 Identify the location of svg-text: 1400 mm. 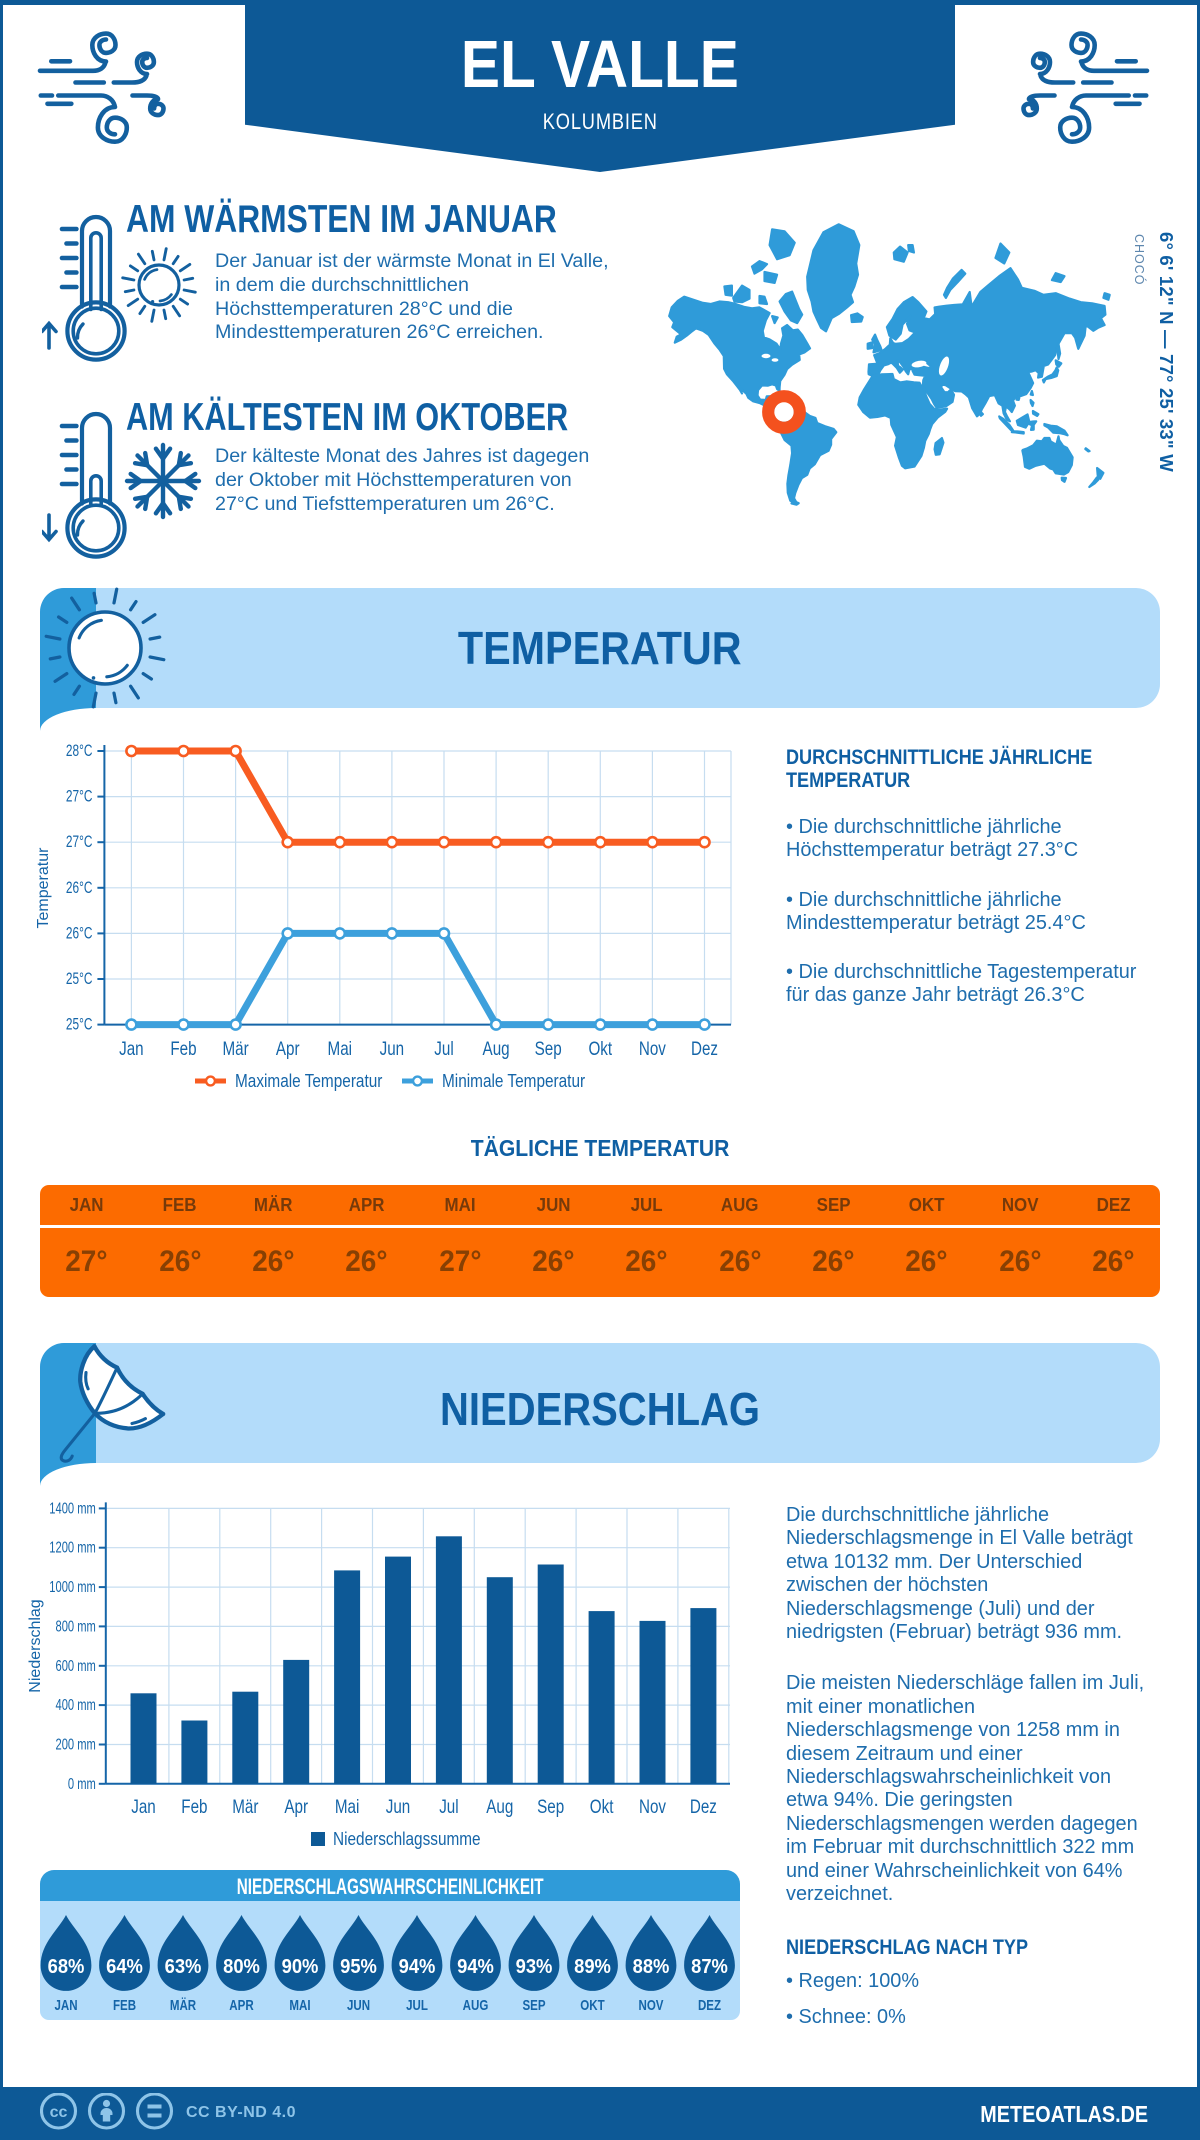
(72, 1508).